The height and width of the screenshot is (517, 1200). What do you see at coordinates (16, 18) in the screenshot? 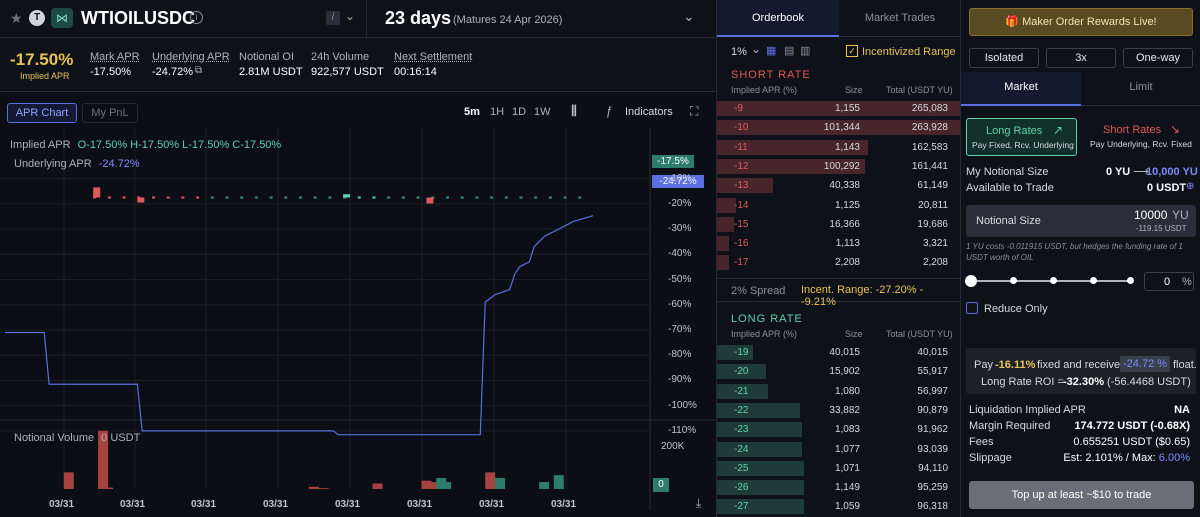
I see `star-icon: ★` at bounding box center [16, 18].